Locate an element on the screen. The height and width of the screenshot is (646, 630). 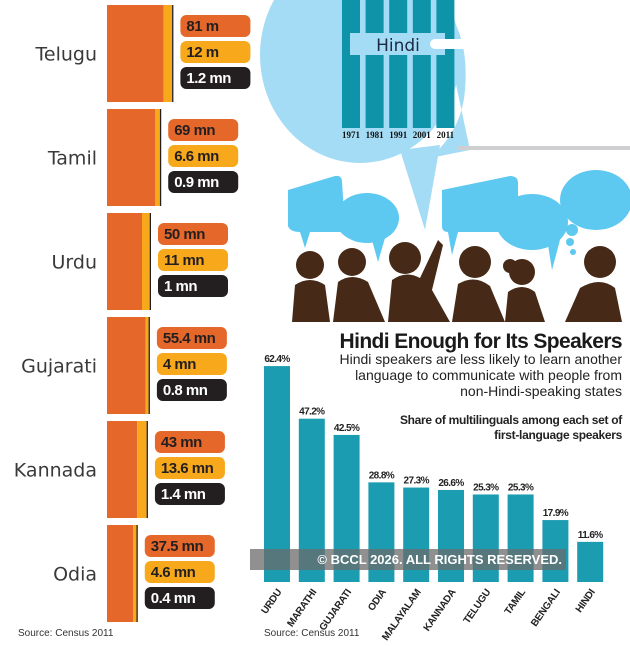
people-silhouettes-icon is located at coordinates (457, 281).